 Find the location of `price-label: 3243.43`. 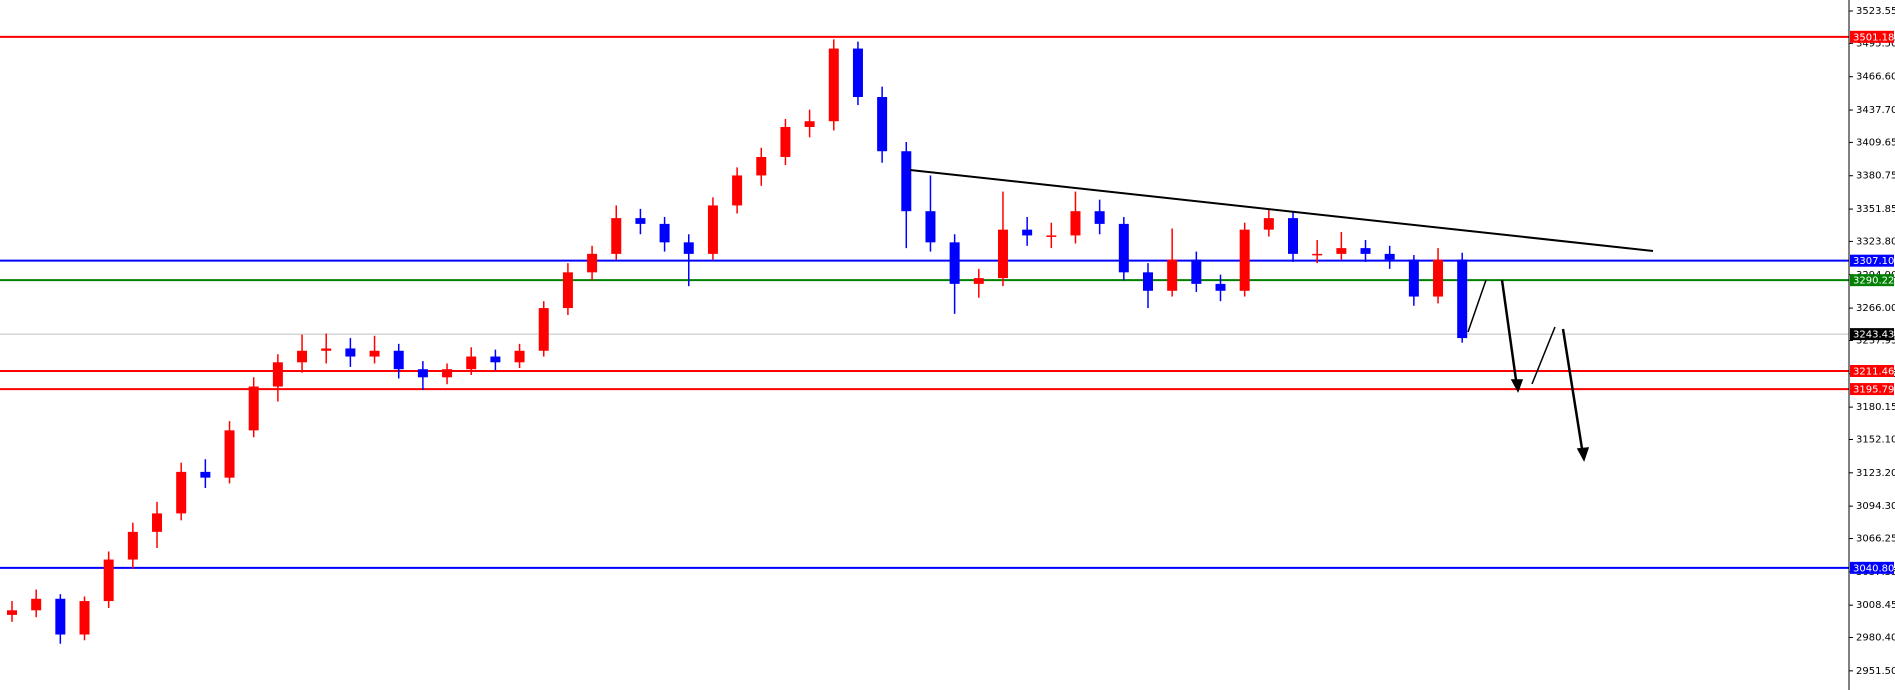

price-label: 3243.43 is located at coordinates (1873, 335).